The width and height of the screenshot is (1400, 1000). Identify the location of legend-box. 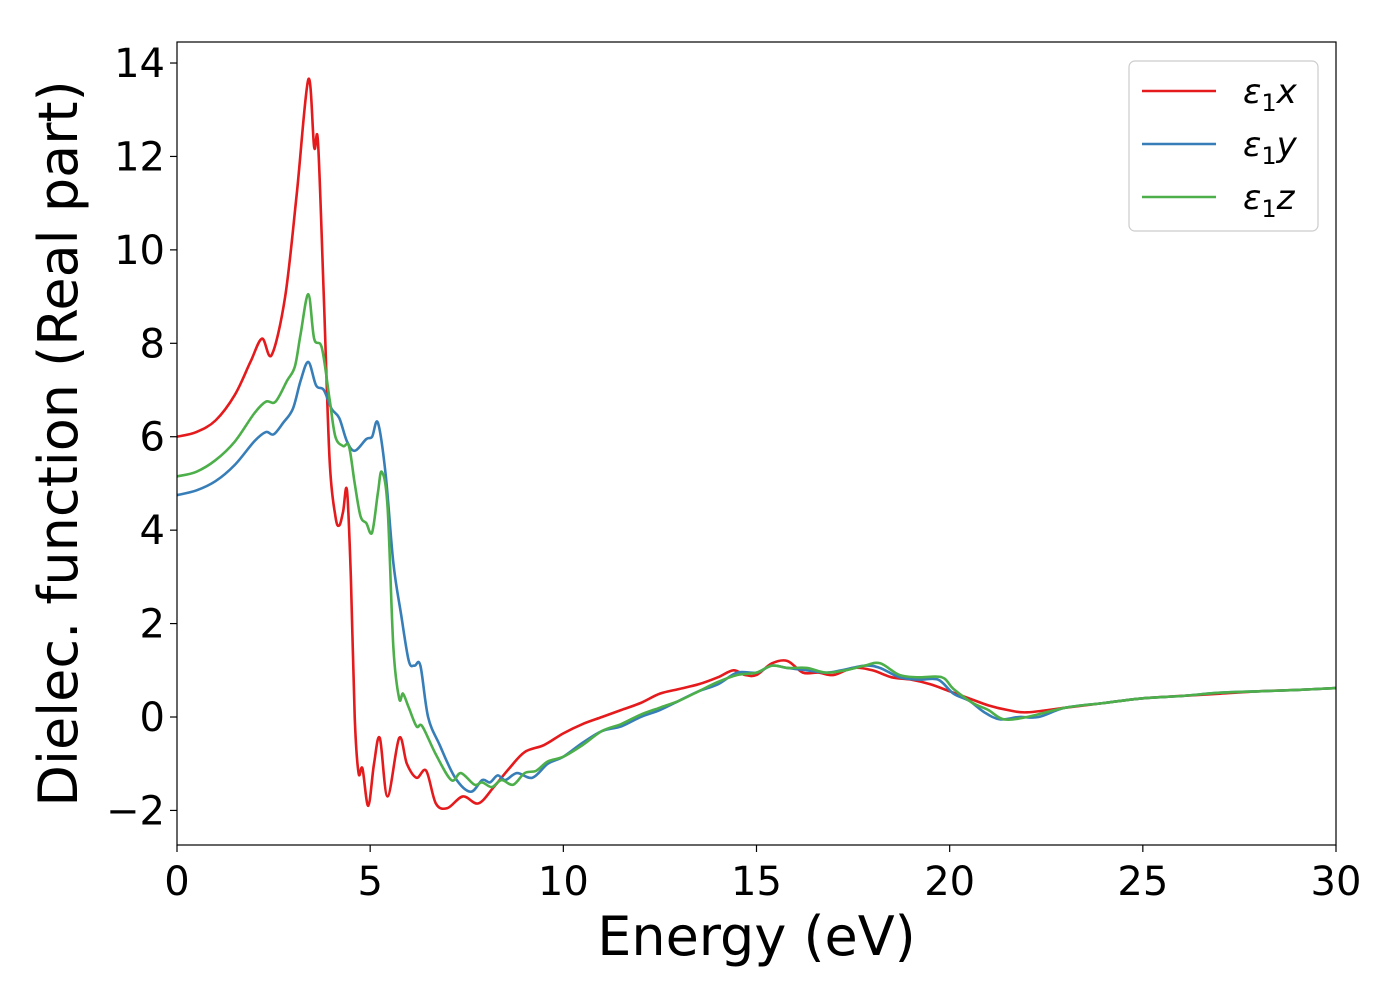
(1223, 146).